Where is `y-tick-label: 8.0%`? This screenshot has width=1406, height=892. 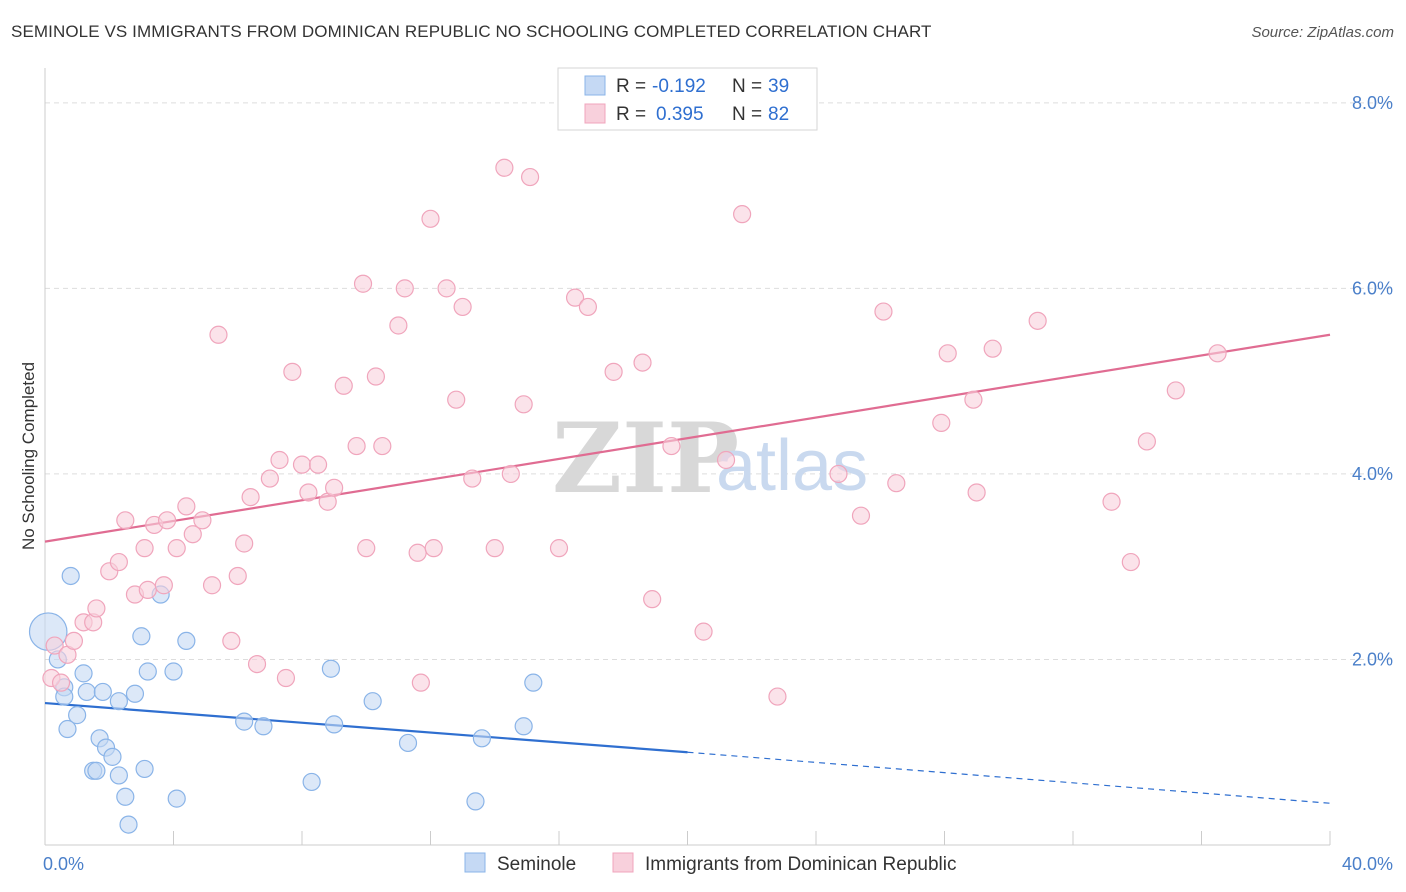 y-tick-label: 8.0% is located at coordinates (1372, 103).